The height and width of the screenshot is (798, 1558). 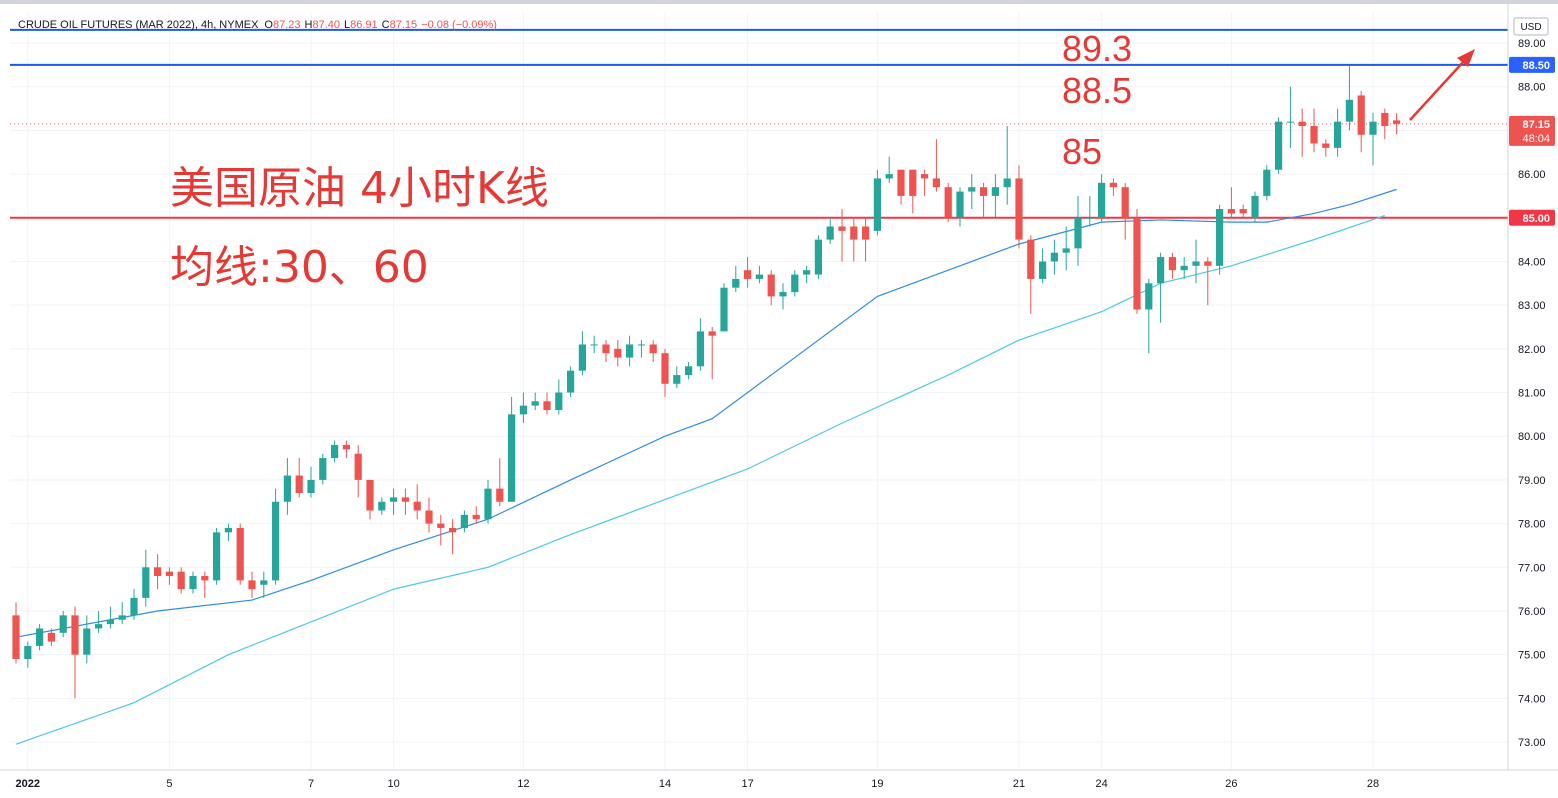 I want to click on currency-box, so click(x=1531, y=26).